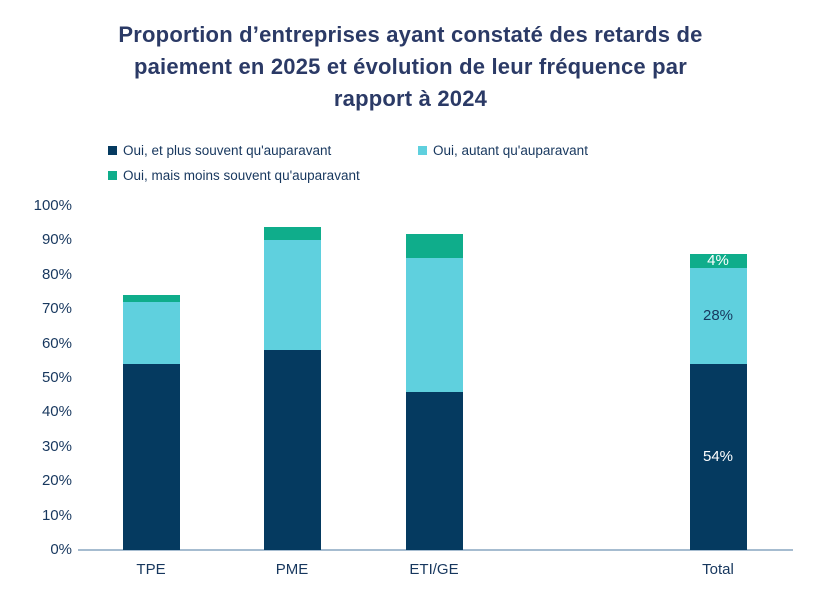 This screenshot has width=821, height=590. Describe the element at coordinates (434, 470) in the screenshot. I see `bar-segment-eti-ge-s0` at that location.